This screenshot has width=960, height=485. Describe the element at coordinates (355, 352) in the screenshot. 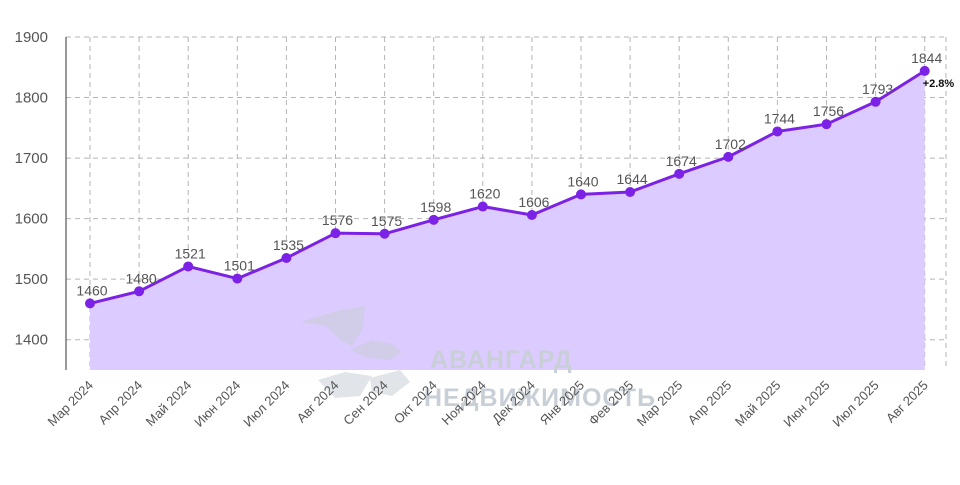

I see `watermark-logo-icon` at that location.